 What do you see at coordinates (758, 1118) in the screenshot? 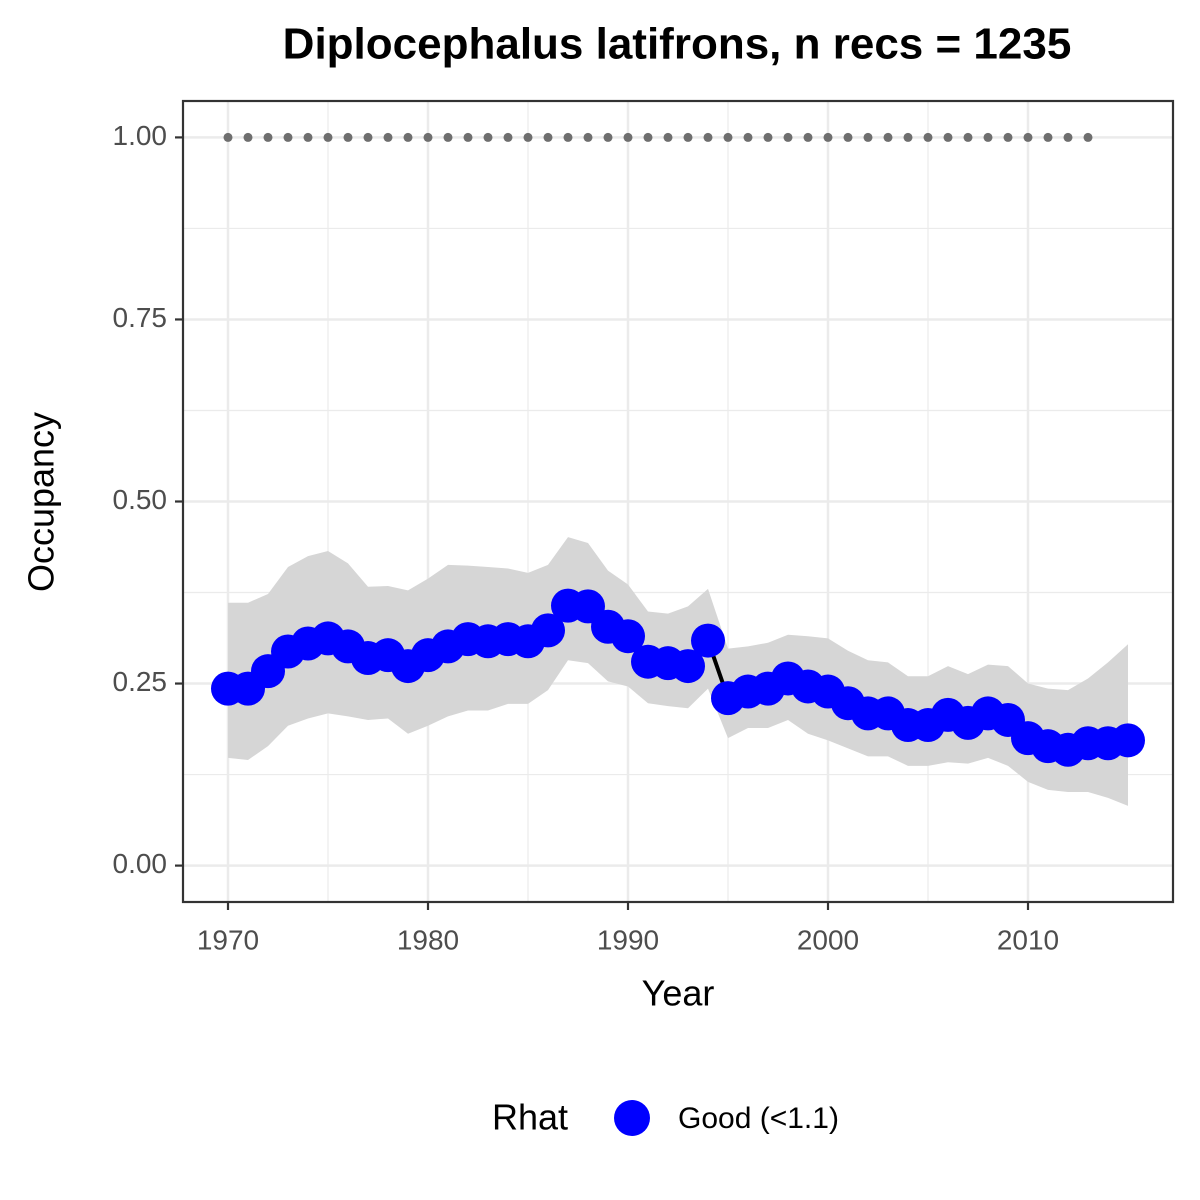
I see `legend-label: Good (<1.1)` at bounding box center [758, 1118].